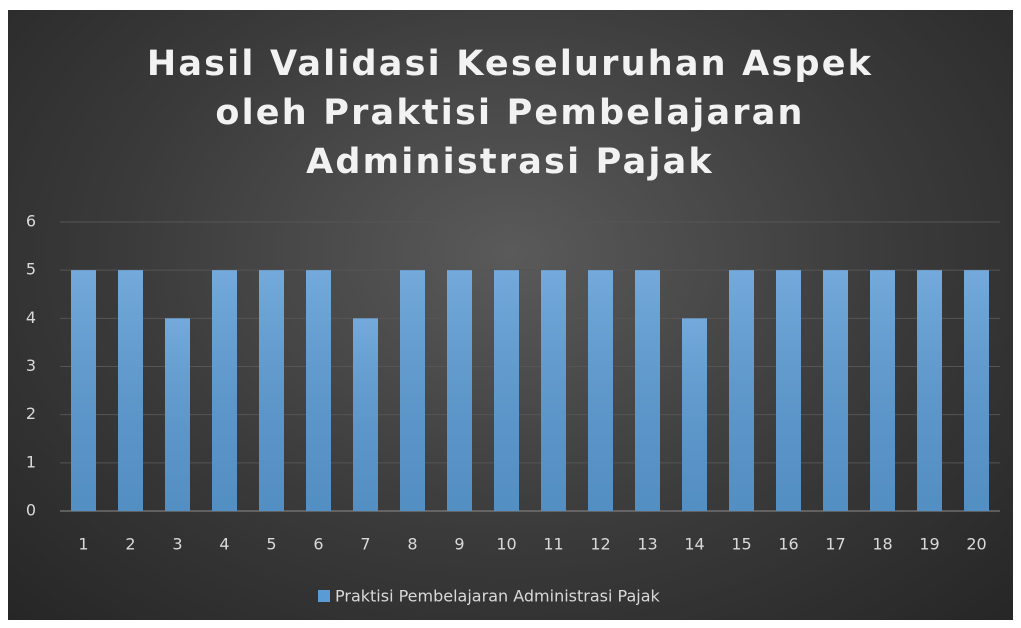 This screenshot has width=1021, height=628. What do you see at coordinates (498, 596) in the screenshot?
I see `legend-label: Praktisi Pembelajaran Administrasi Pajak` at bounding box center [498, 596].